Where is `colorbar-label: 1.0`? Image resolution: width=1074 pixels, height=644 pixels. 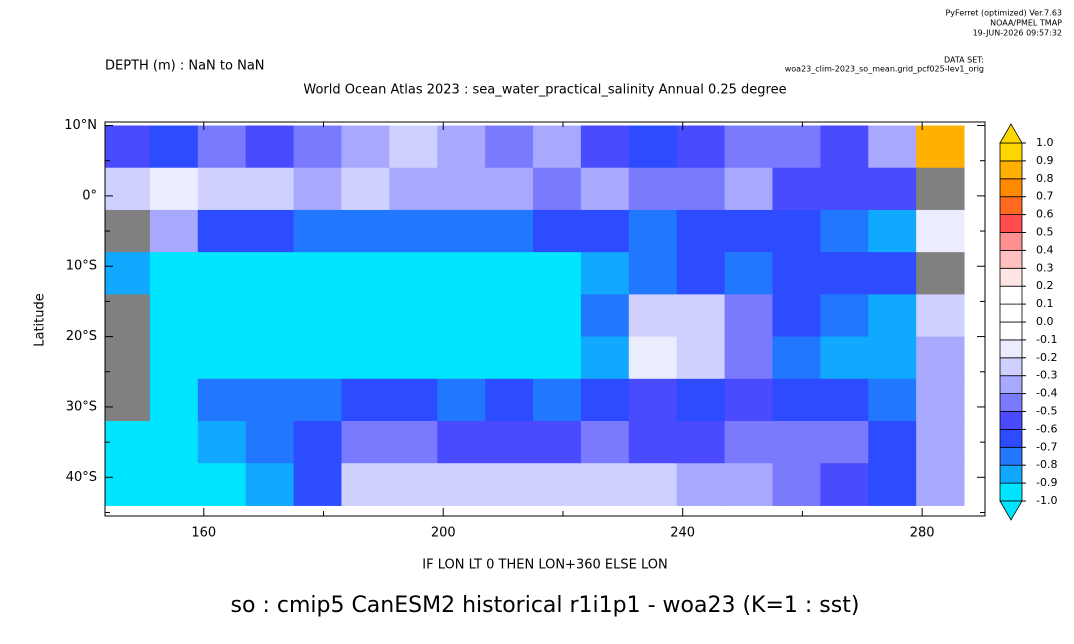 colorbar-label: 1.0 is located at coordinates (1045, 142).